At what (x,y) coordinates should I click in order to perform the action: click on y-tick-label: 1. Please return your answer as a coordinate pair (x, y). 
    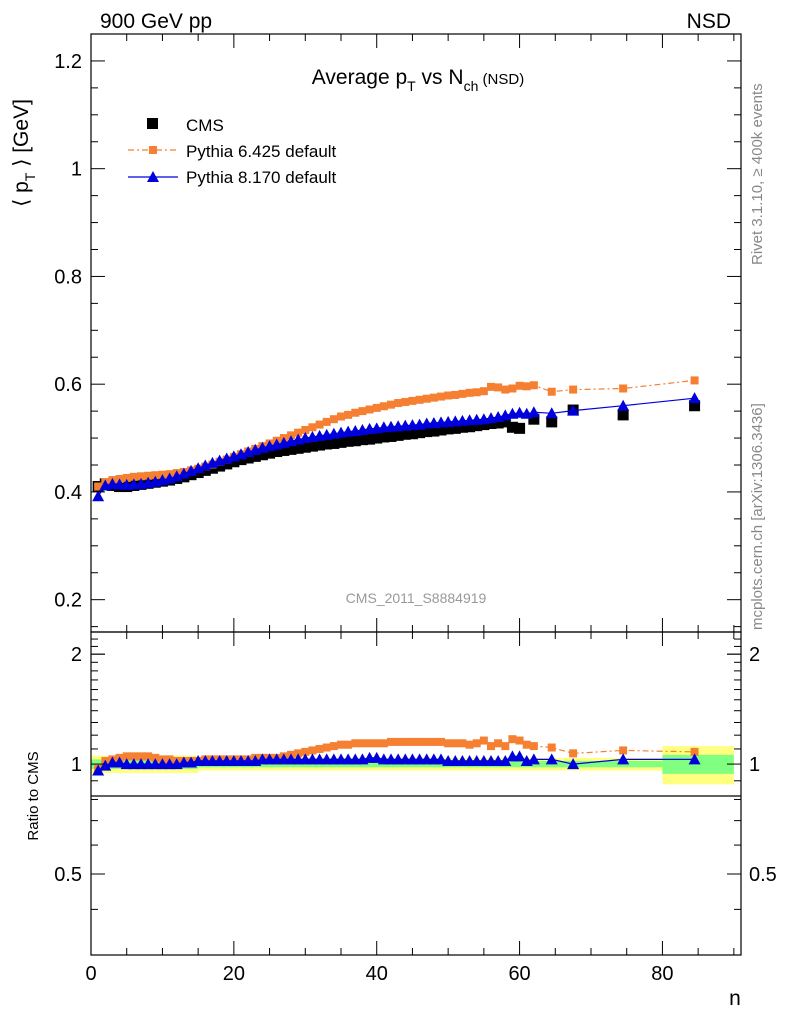
    Looking at the image, I should click on (76, 170).